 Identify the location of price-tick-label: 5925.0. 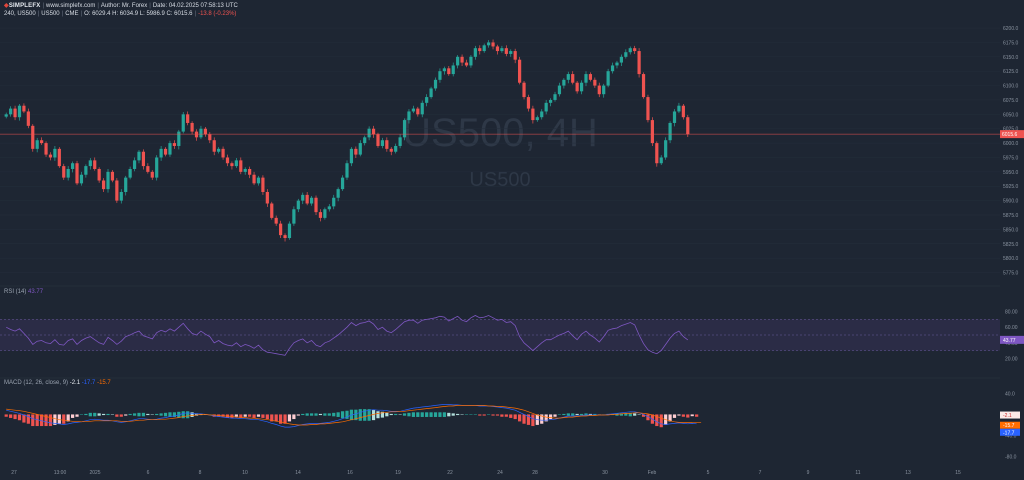
(1011, 187).